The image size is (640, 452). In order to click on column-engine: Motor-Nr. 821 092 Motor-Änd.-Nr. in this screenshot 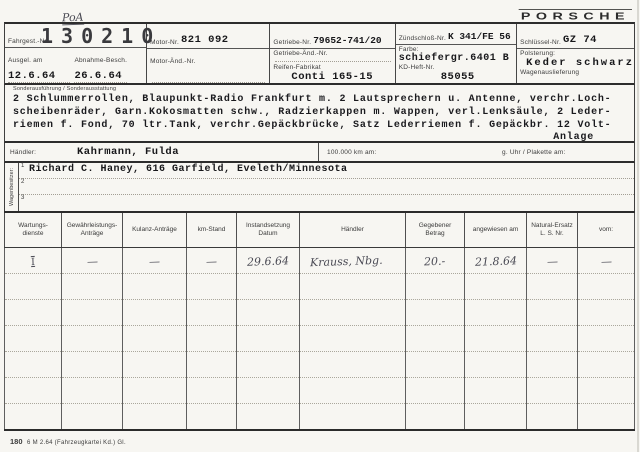, I will do `click(209, 53)`.